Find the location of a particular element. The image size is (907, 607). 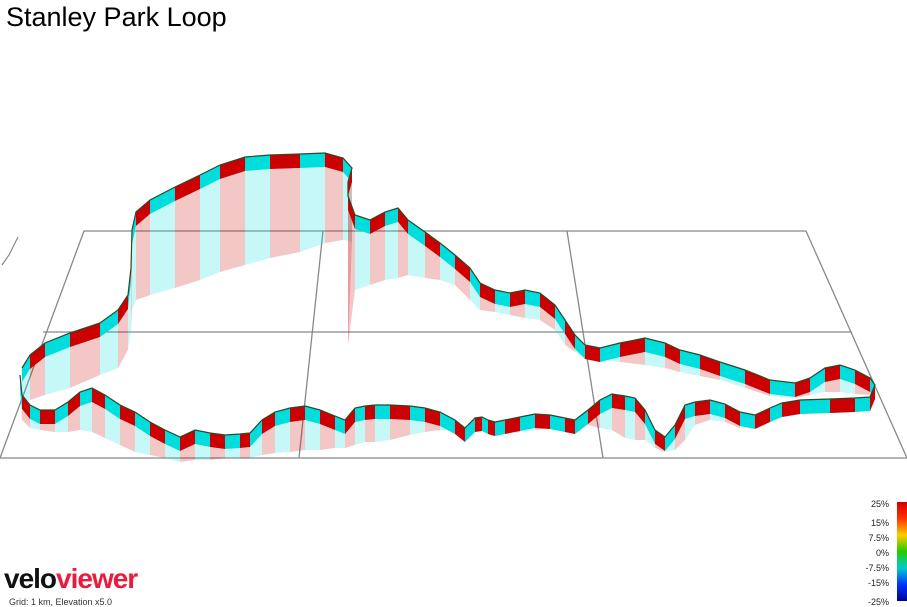

logo-part-2: viewer is located at coordinates (97, 578).